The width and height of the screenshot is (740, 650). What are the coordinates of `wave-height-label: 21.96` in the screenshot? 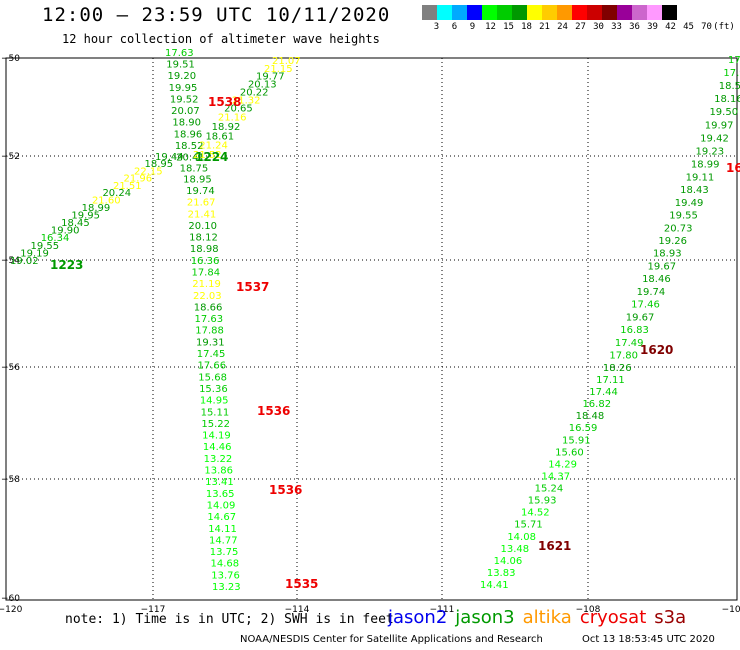 It's located at (137, 179).